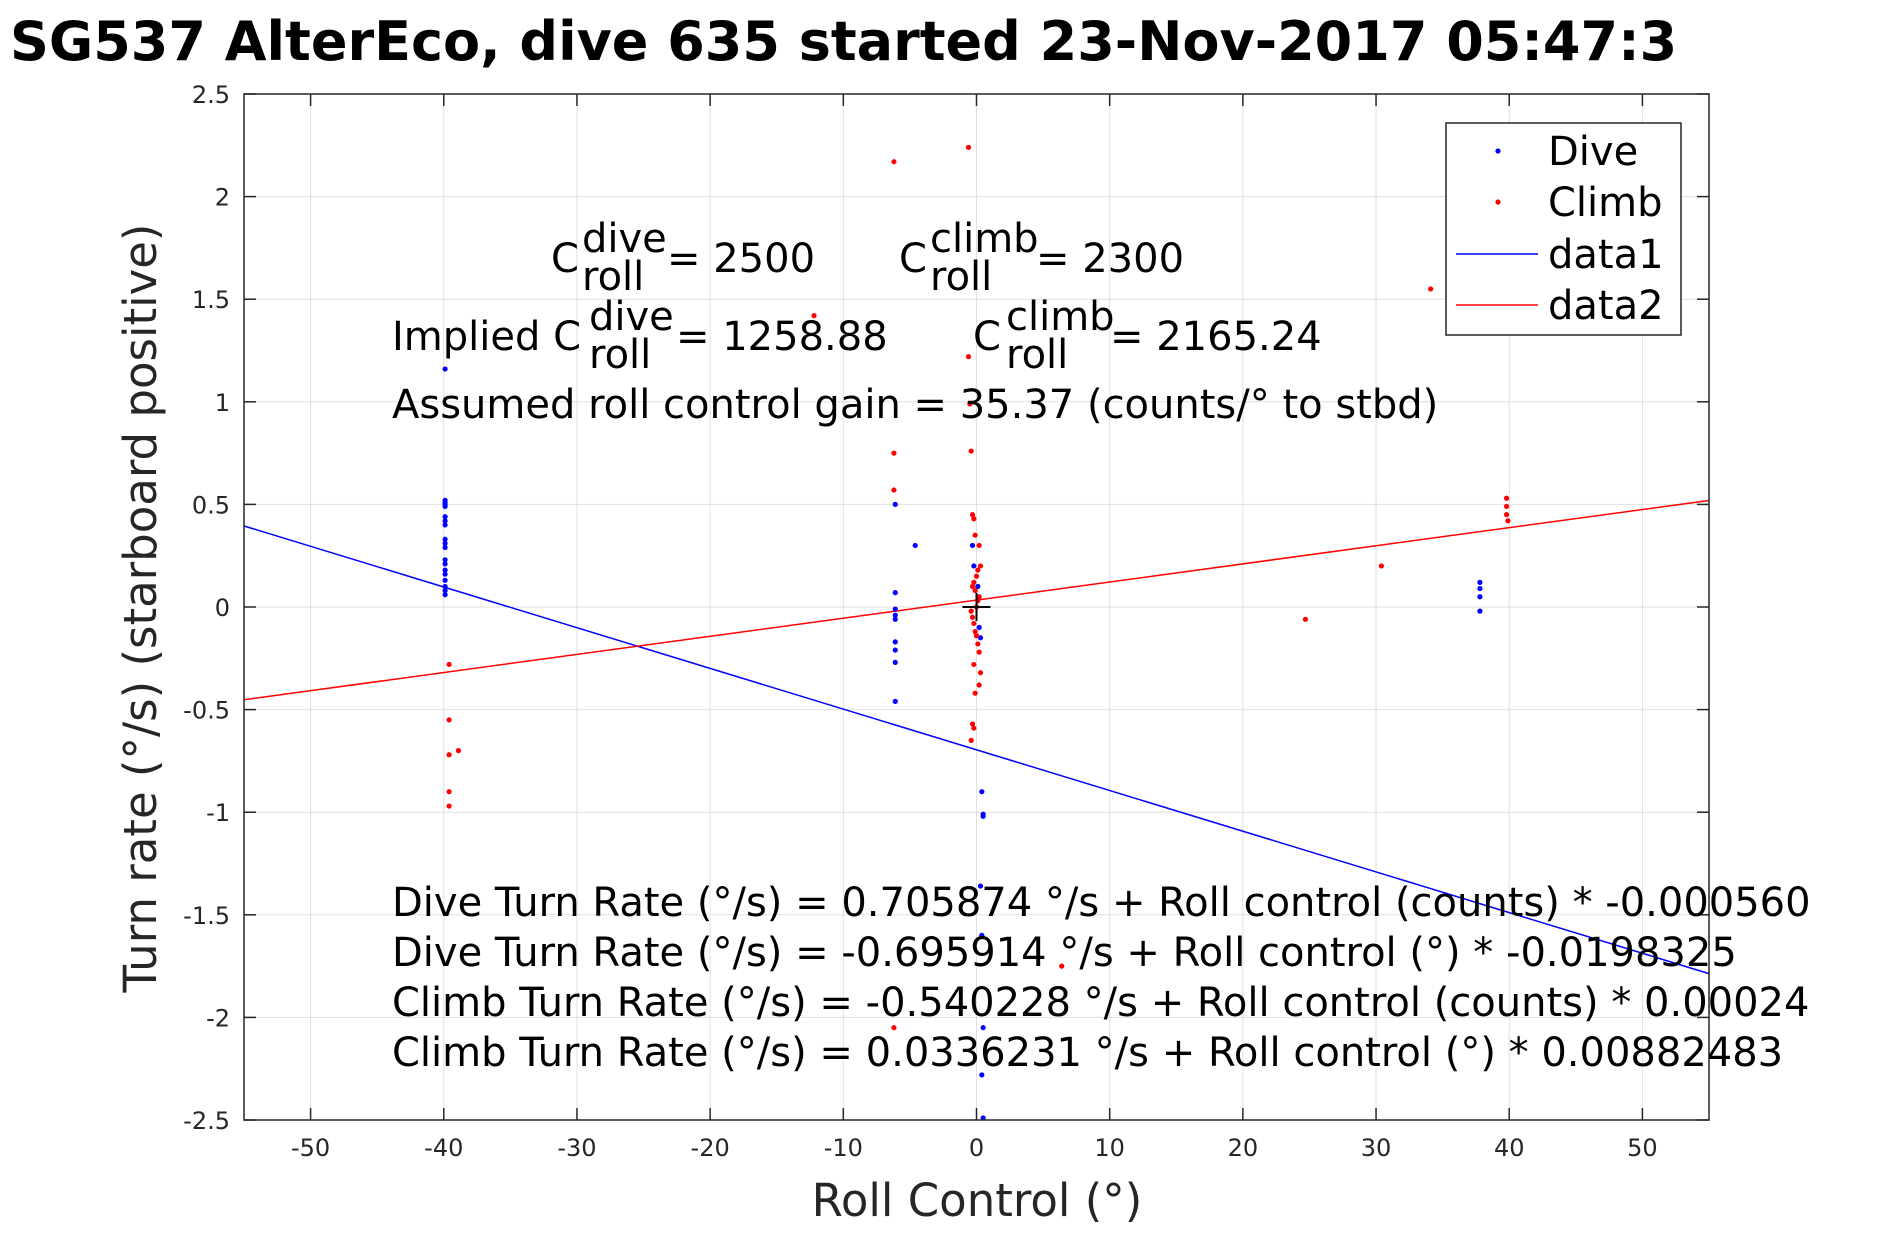  What do you see at coordinates (1509, 1148) in the screenshot?
I see `x-tick-label: 40` at bounding box center [1509, 1148].